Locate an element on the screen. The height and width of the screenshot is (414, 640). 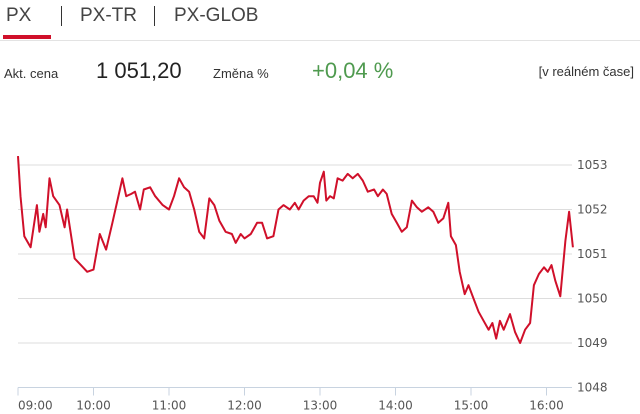
y-tick-label: 1053 is located at coordinates (592, 165).